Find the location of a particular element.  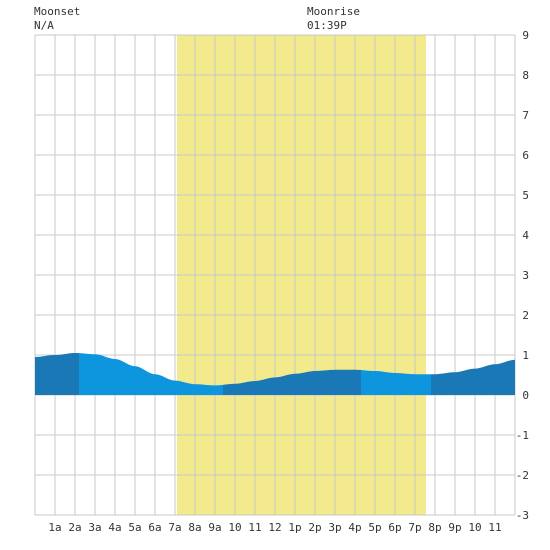

y-tick-label: 7 is located at coordinates (525, 115).